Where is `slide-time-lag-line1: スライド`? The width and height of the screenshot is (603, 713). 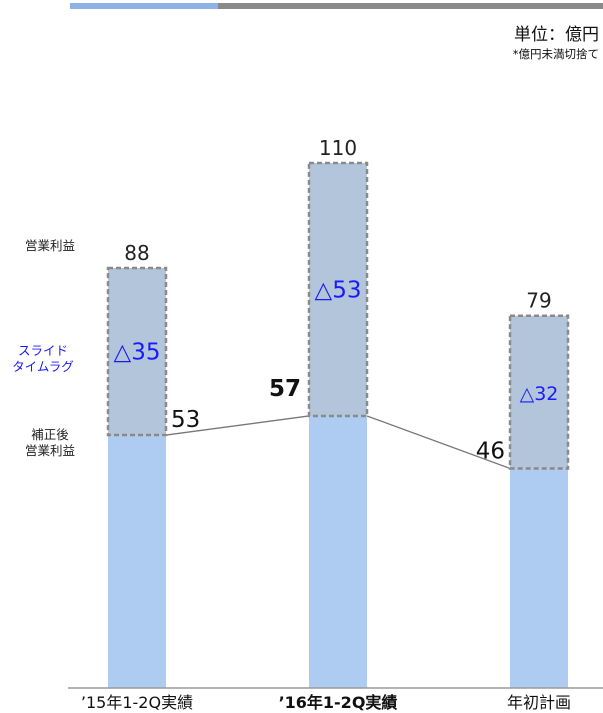 slide-time-lag-line1: スライド is located at coordinates (42, 350).